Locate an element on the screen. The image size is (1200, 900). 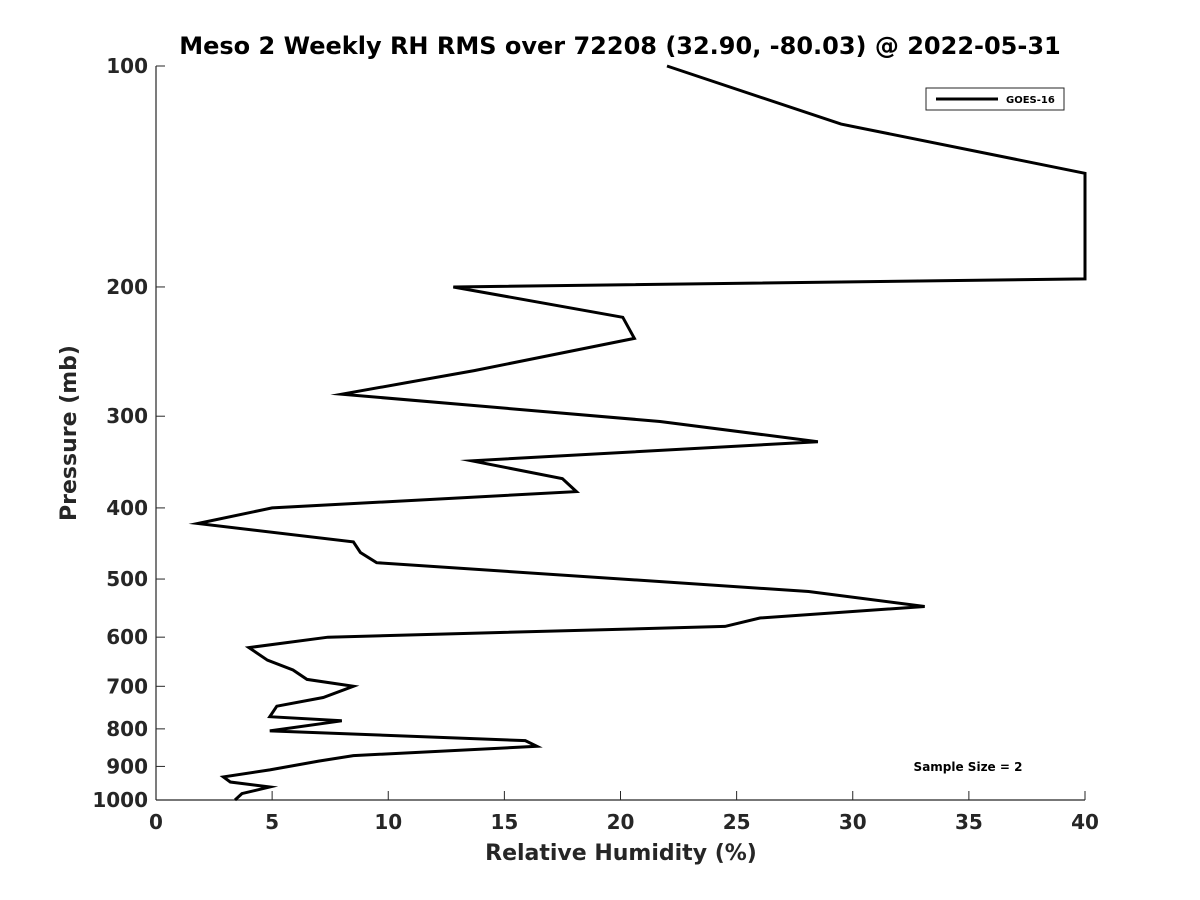
x-tick-label: 5 is located at coordinates (272, 822).